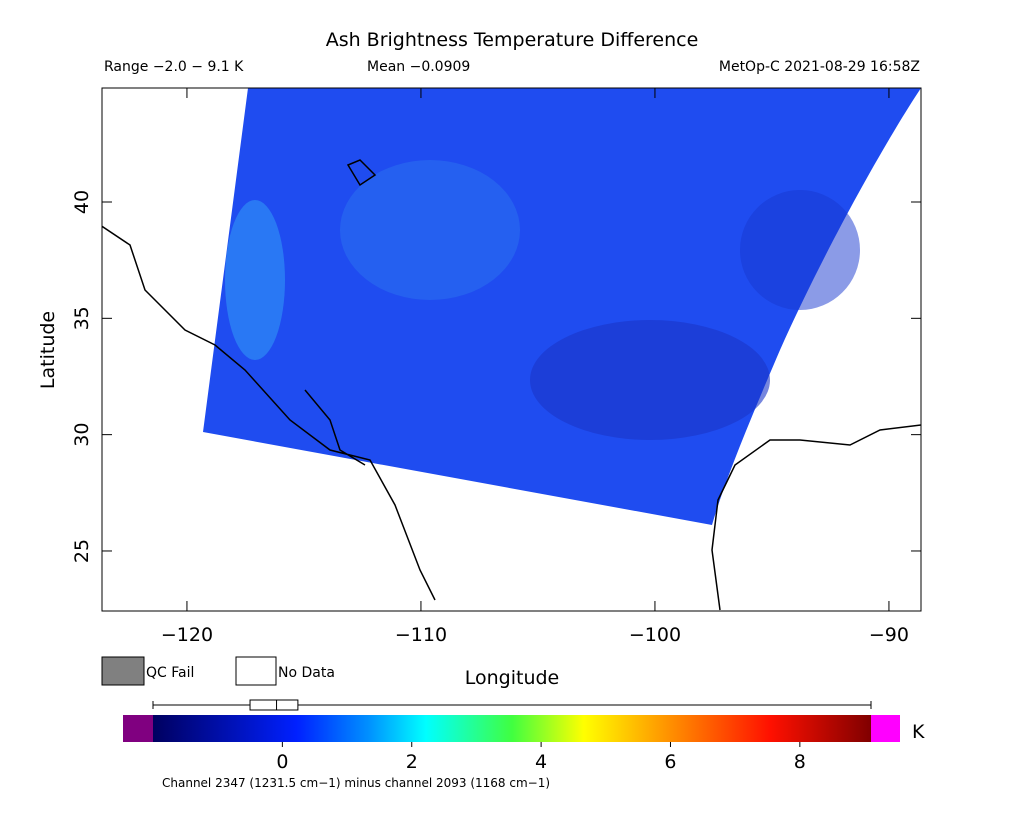  I want to click on x-tick-label: −100, so click(655, 635).